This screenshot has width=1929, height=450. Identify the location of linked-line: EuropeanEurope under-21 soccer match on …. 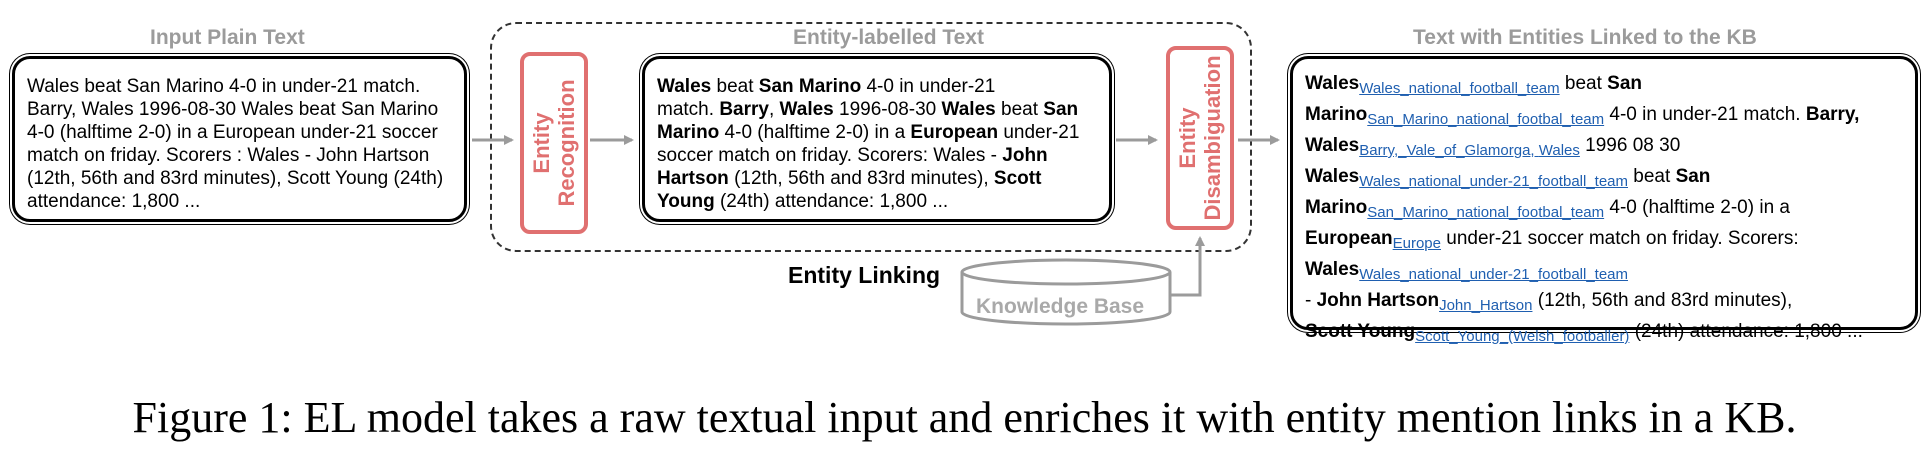
(1552, 240).